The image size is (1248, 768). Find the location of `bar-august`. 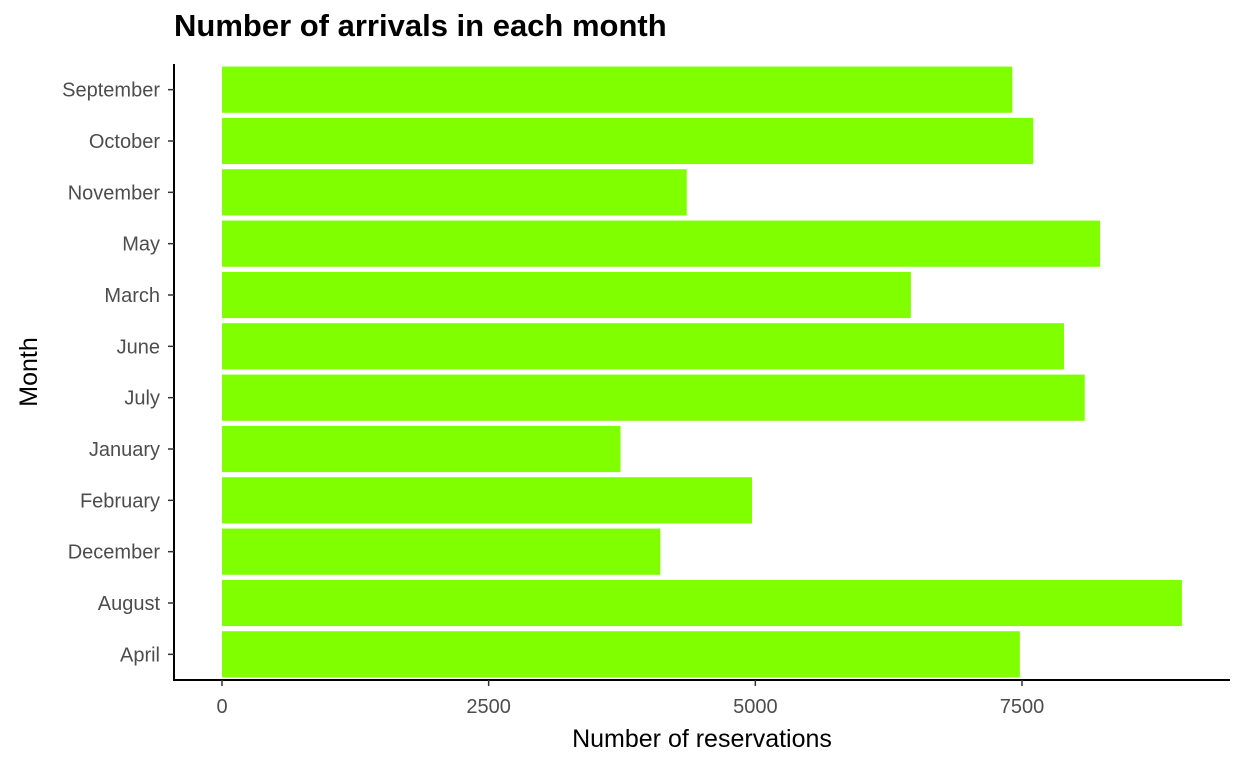

bar-august is located at coordinates (702, 603).